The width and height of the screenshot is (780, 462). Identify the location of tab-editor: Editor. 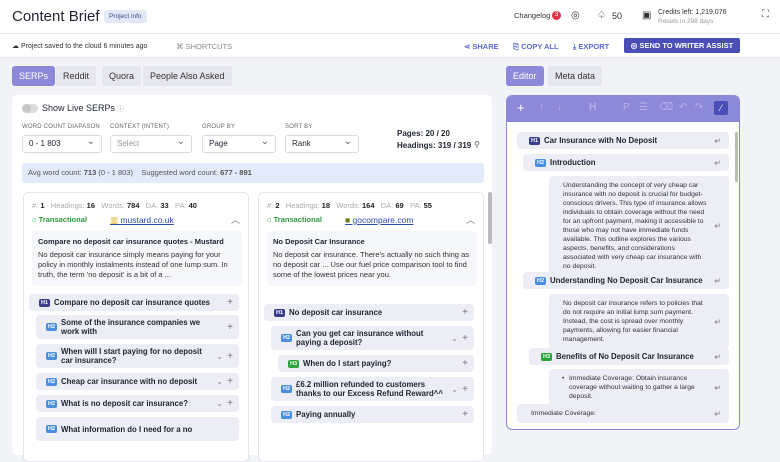
(525, 76).